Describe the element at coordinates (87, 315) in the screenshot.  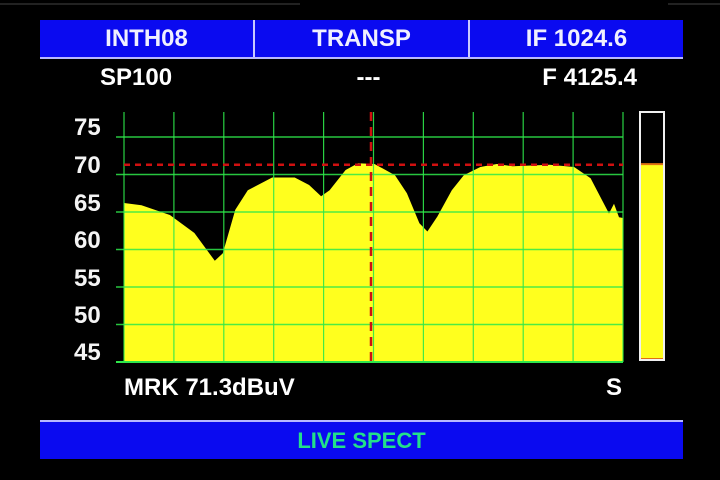
I see `y-tick-label: 50` at that location.